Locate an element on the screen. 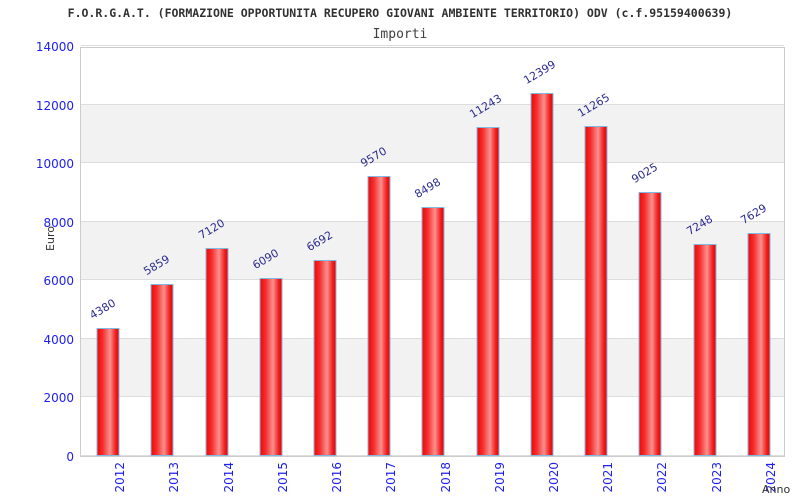  y-axis-tick-label: 6000 is located at coordinates (58, 281).